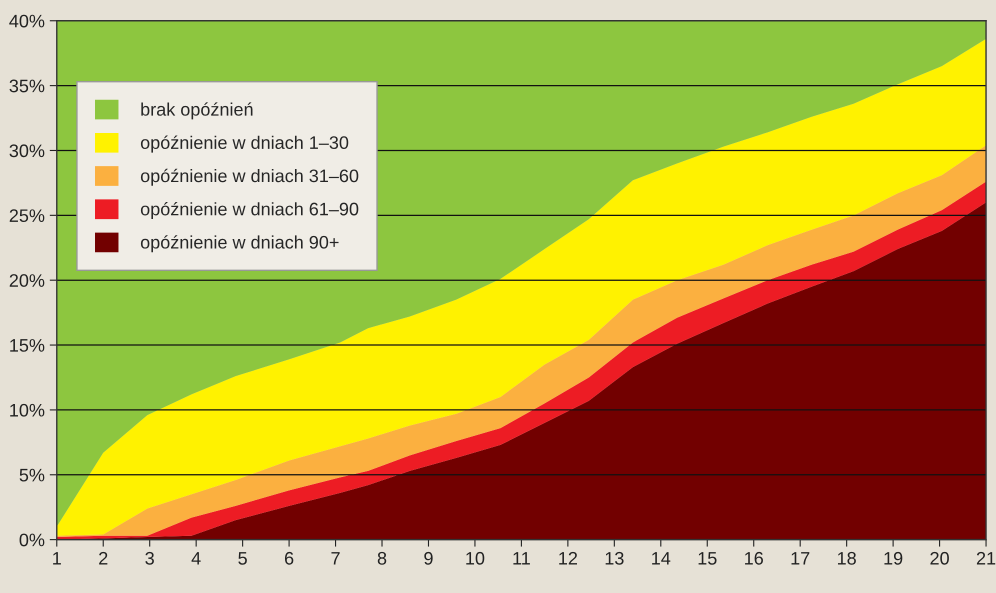 Image resolution: width=996 pixels, height=593 pixels. I want to click on x-tick-label: 1, so click(57, 558).